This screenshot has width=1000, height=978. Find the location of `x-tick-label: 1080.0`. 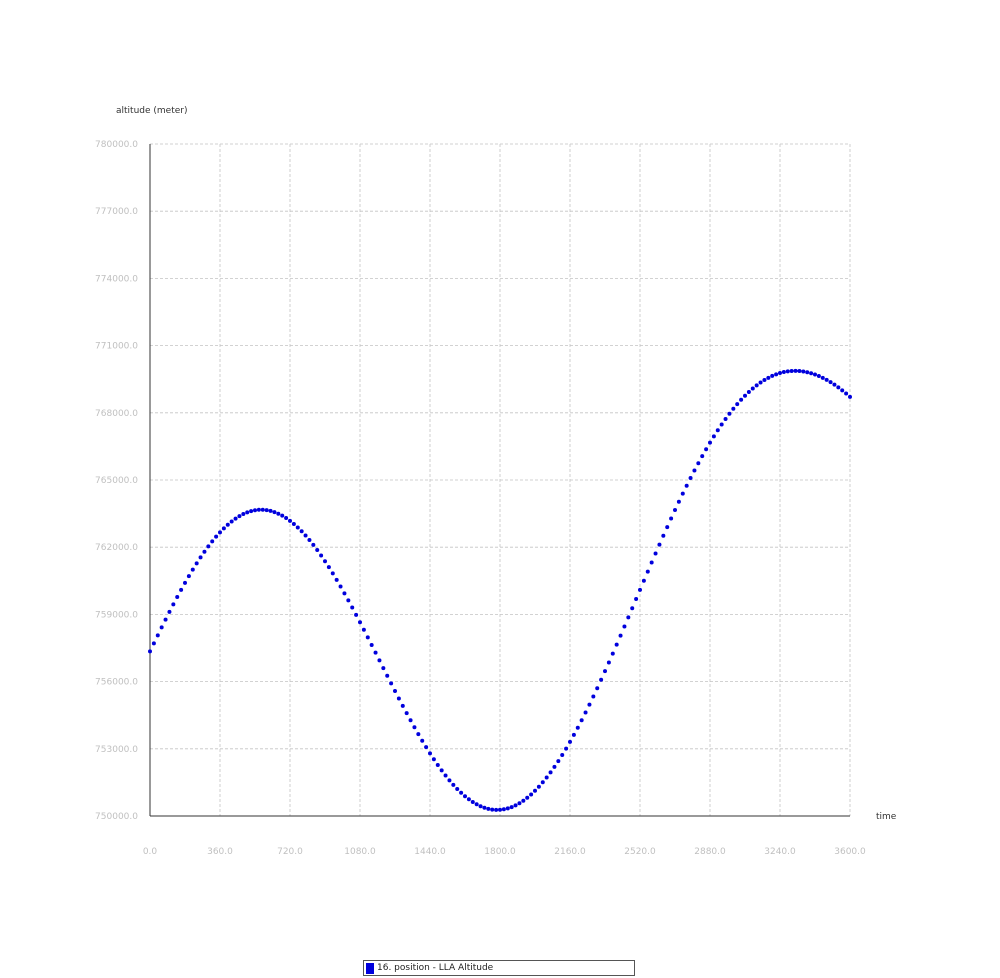

x-tick-label: 1080.0 is located at coordinates (360, 852).